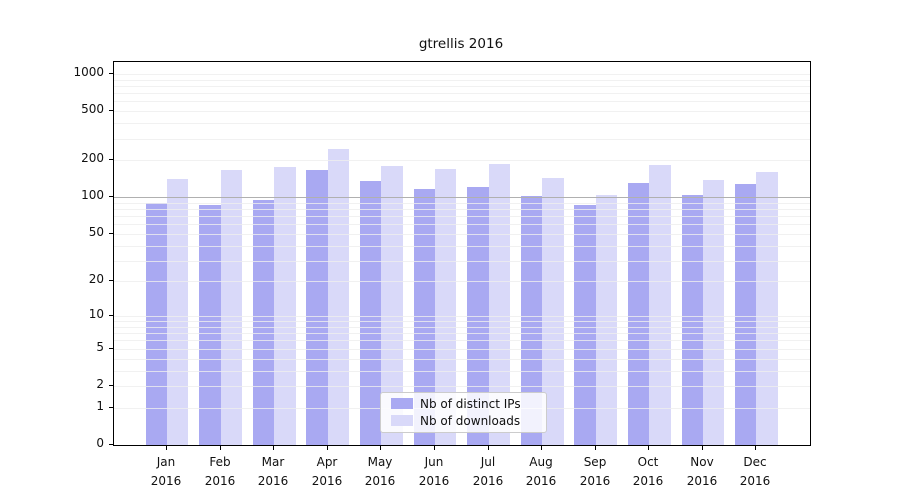 This screenshot has width=900, height=500. Describe the element at coordinates (595, 471) in the screenshot. I see `x-tick-label-sep: Sep 2016` at that location.